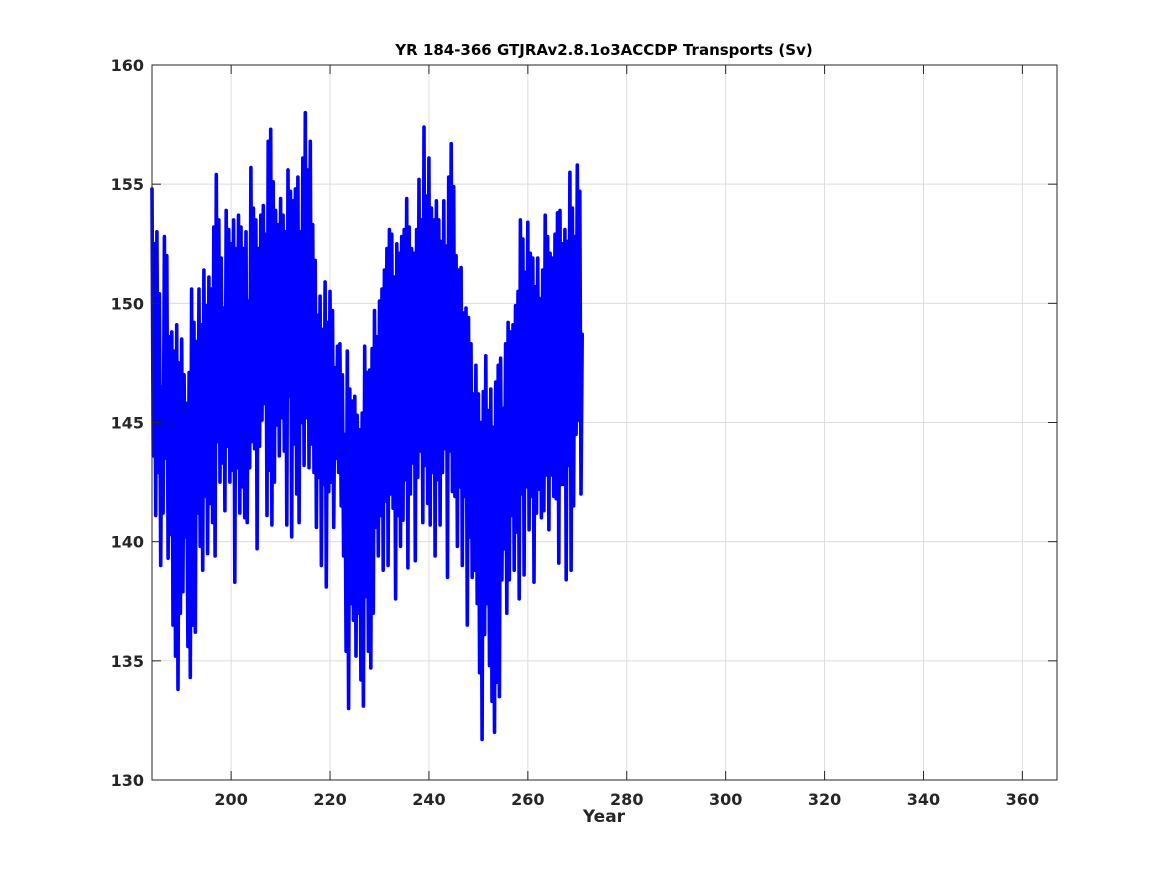 Image resolution: width=1167 pixels, height=875 pixels. What do you see at coordinates (428, 799) in the screenshot?
I see `x-tick-label: 240` at bounding box center [428, 799].